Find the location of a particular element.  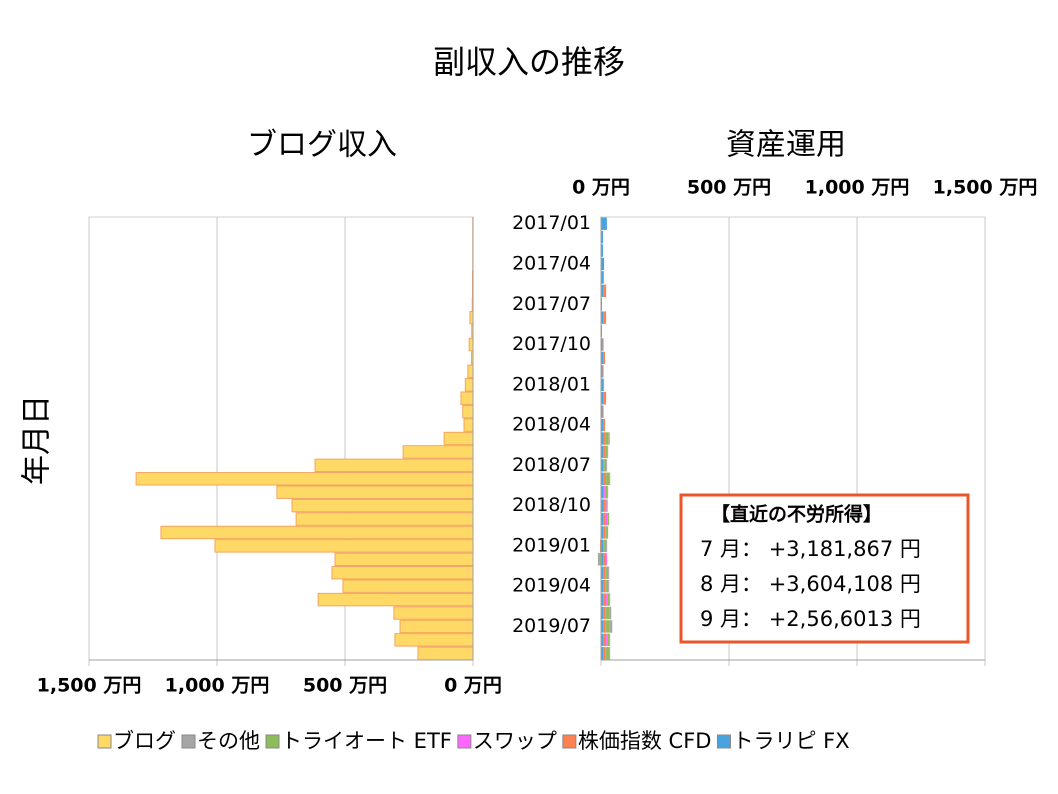

category-label: 2018/10 is located at coordinates (551, 505).